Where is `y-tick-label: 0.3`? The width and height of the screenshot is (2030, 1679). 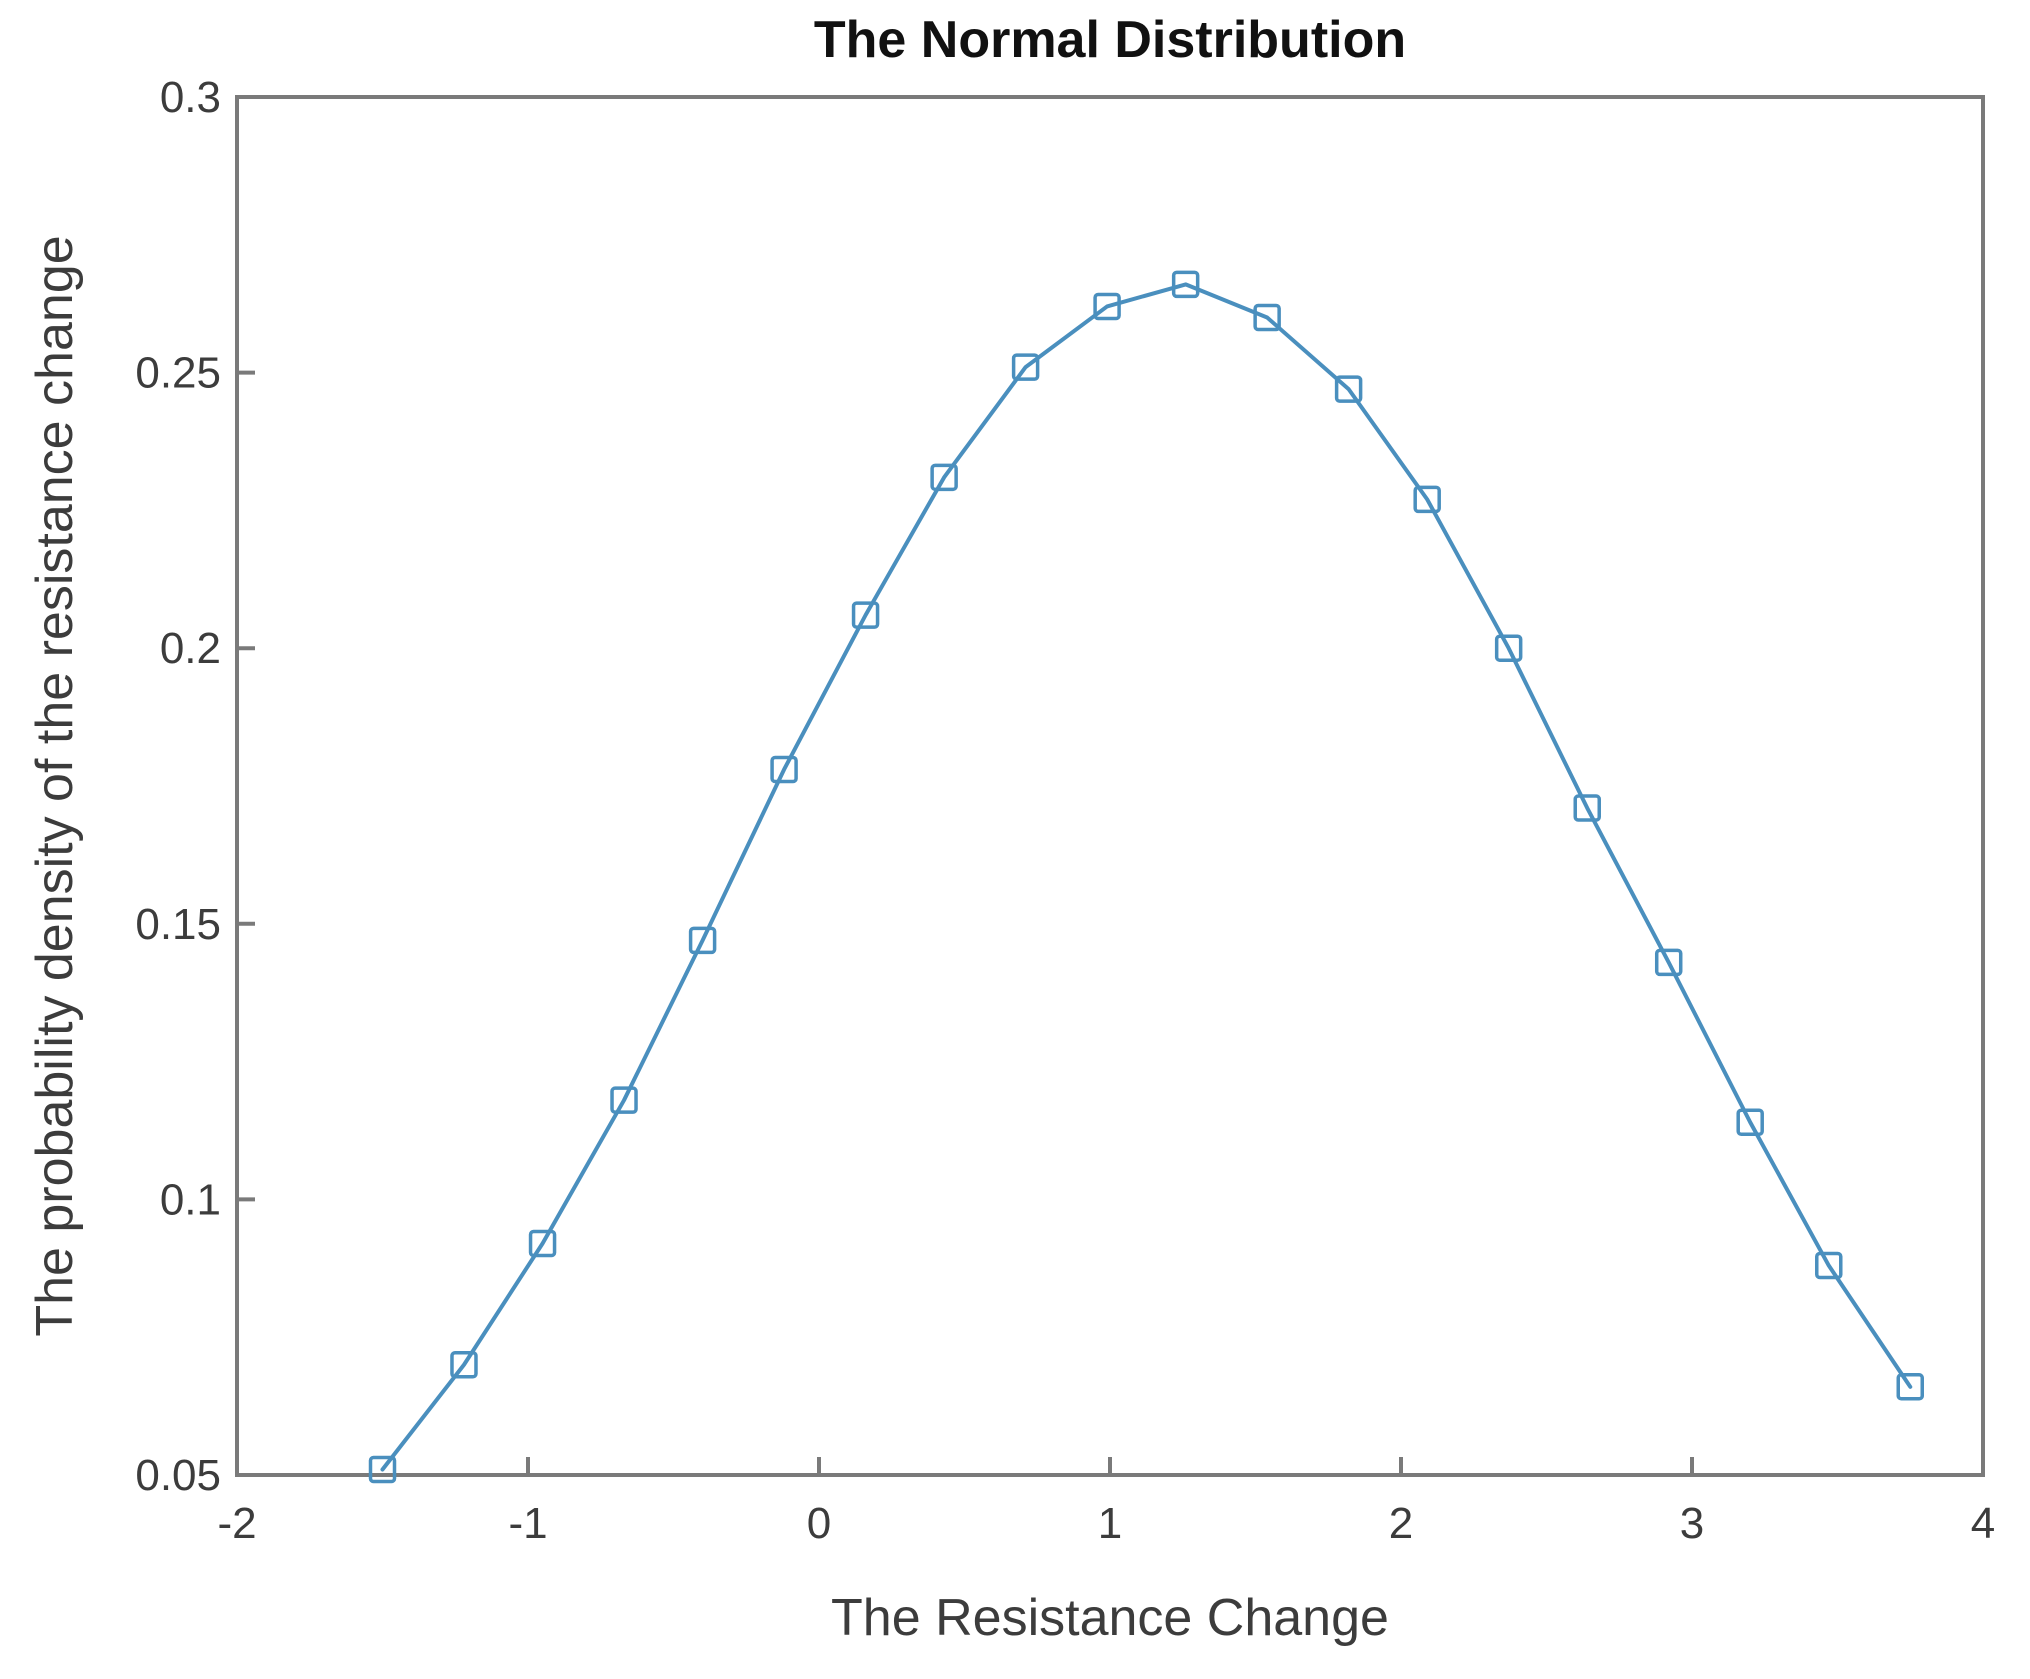
y-tick-label: 0.3 is located at coordinates (190, 97).